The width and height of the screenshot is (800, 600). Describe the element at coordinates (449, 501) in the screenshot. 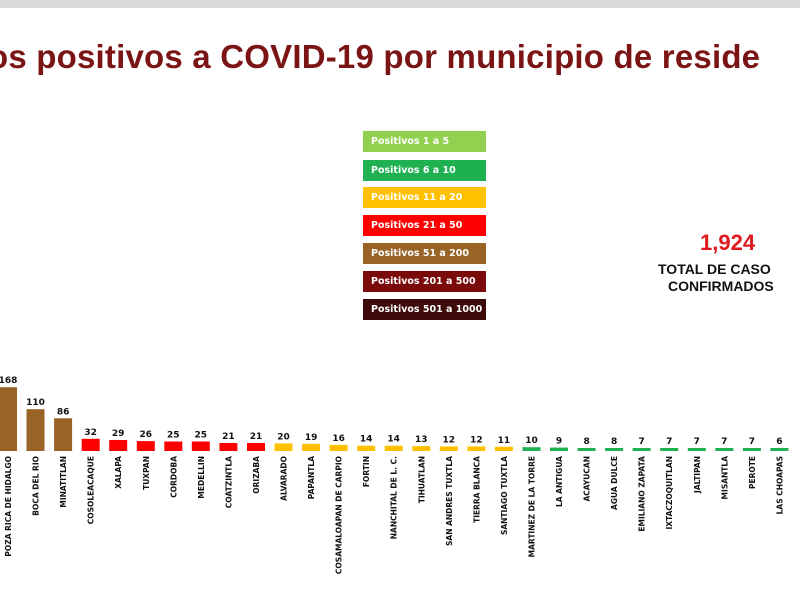

I see `category-label: SAN ANDRES TUXTLA` at that location.